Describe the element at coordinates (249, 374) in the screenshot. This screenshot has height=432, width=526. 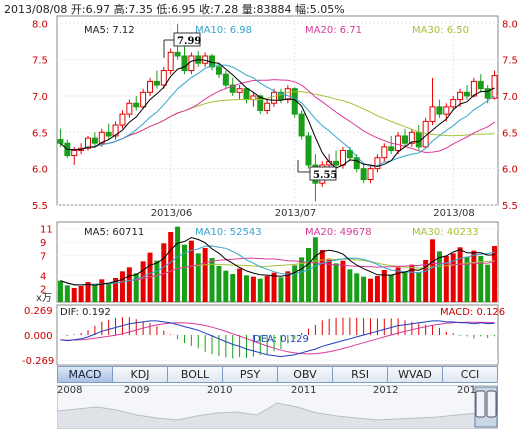
I see `tab-psy: PSY` at that location.